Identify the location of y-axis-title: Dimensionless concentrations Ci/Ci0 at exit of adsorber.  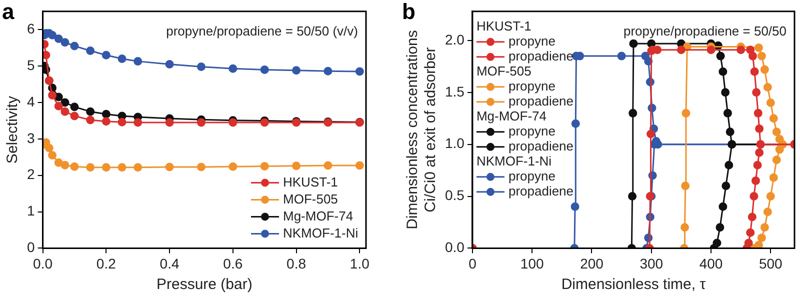
(422, 130).